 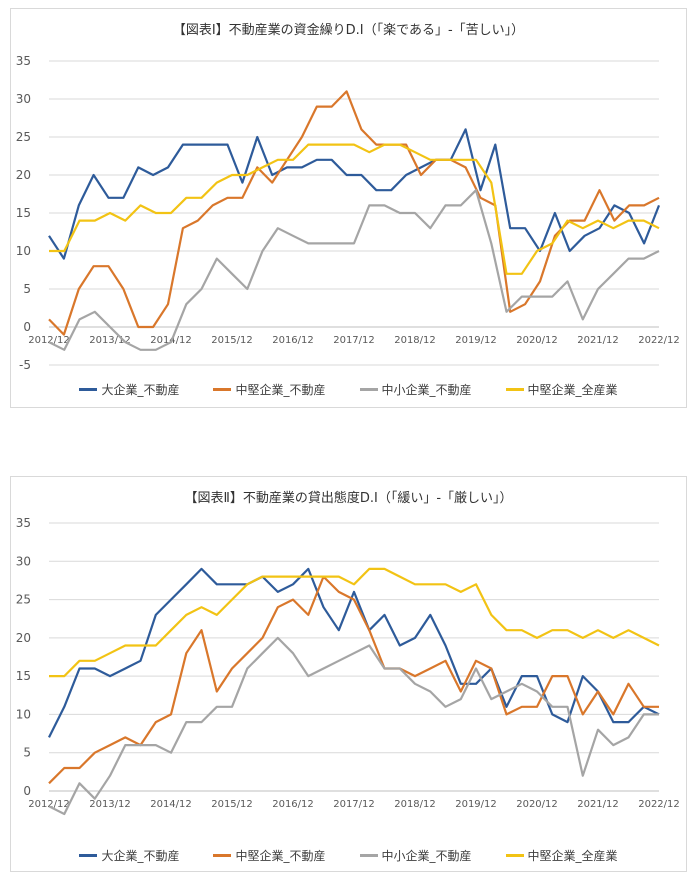 I want to click on chart-title: 【図表Ⅰ】不動産業の資金繰りD.I（「楽である」-「苦しい」）, so click(x=348, y=30).